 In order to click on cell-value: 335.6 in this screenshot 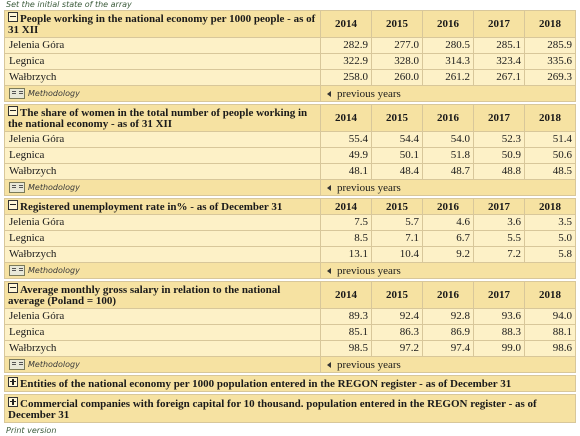, I will do `click(550, 61)`.